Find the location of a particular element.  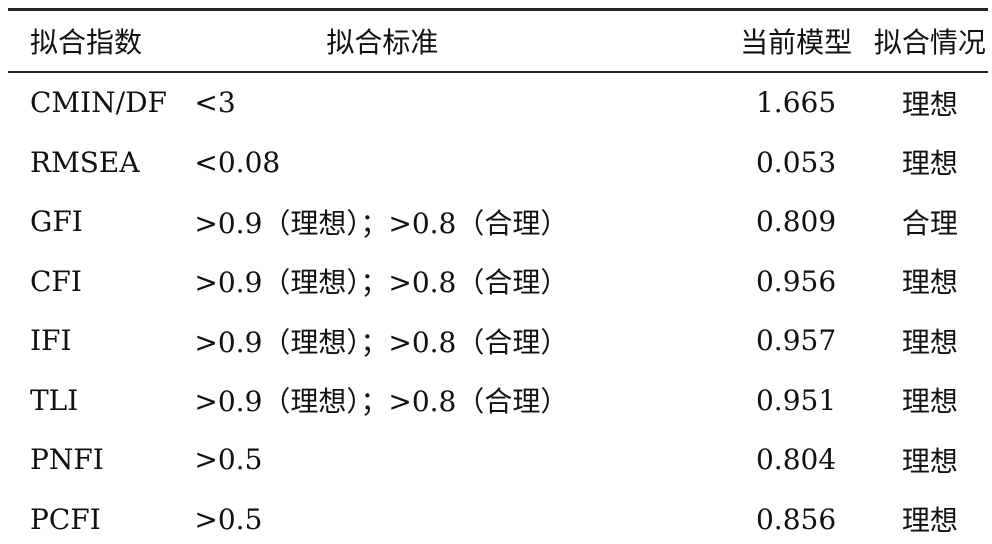

table-cell: RMSEA is located at coordinates (85, 162).